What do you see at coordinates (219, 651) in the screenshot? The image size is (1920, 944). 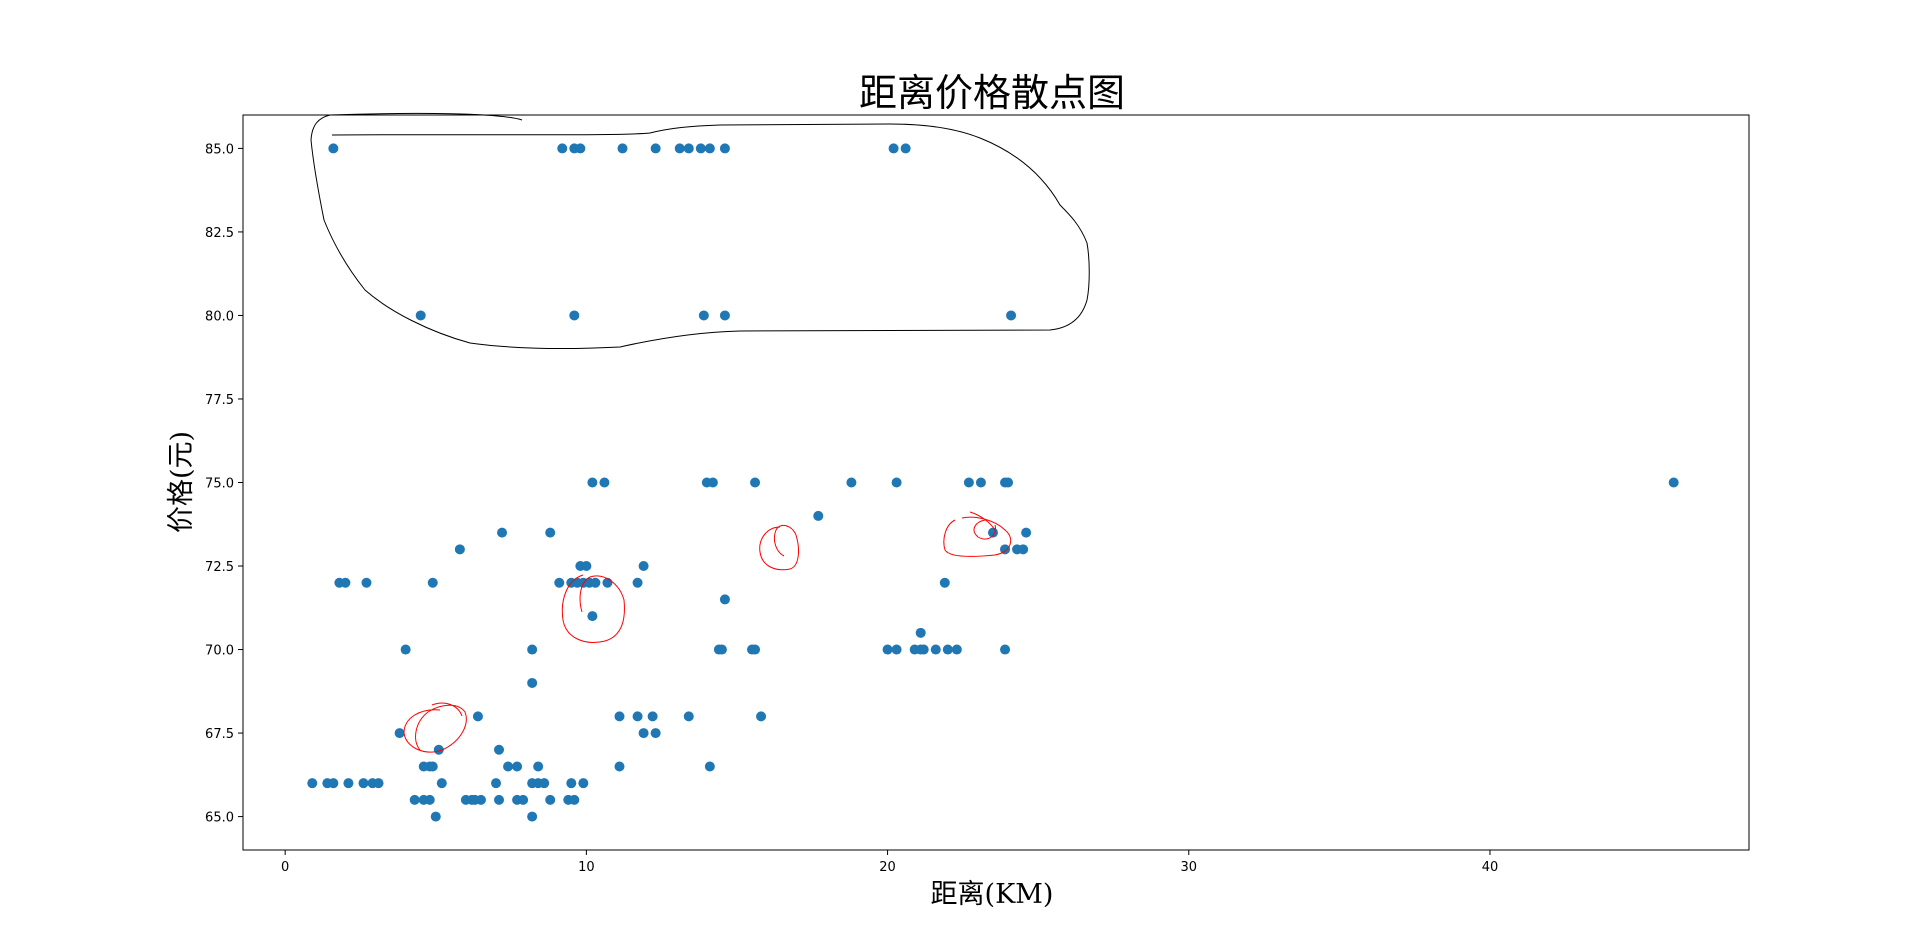 I see `y-tick-label: 70.0` at bounding box center [219, 651].